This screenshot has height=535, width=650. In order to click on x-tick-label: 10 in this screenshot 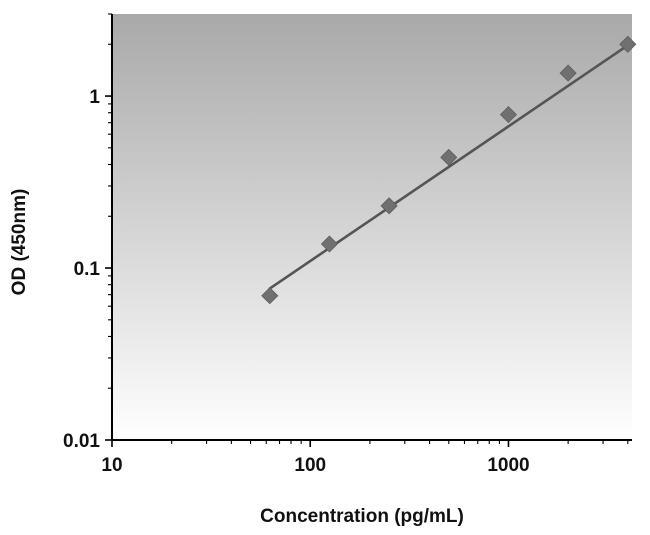, I will do `click(111, 465)`.